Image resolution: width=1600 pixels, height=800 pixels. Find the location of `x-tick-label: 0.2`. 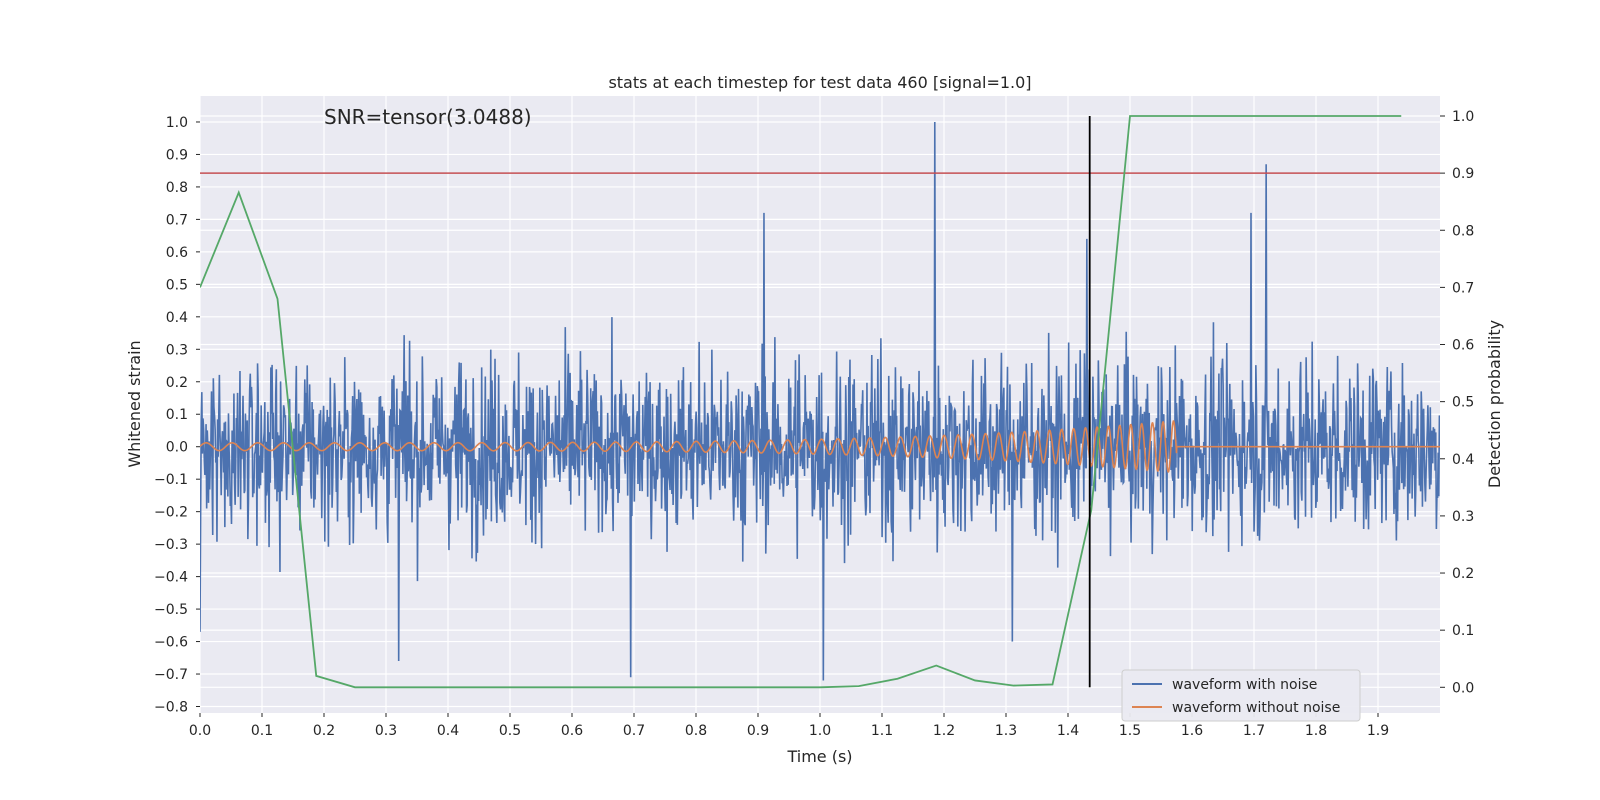

x-tick-label: 0.2 is located at coordinates (324, 731).